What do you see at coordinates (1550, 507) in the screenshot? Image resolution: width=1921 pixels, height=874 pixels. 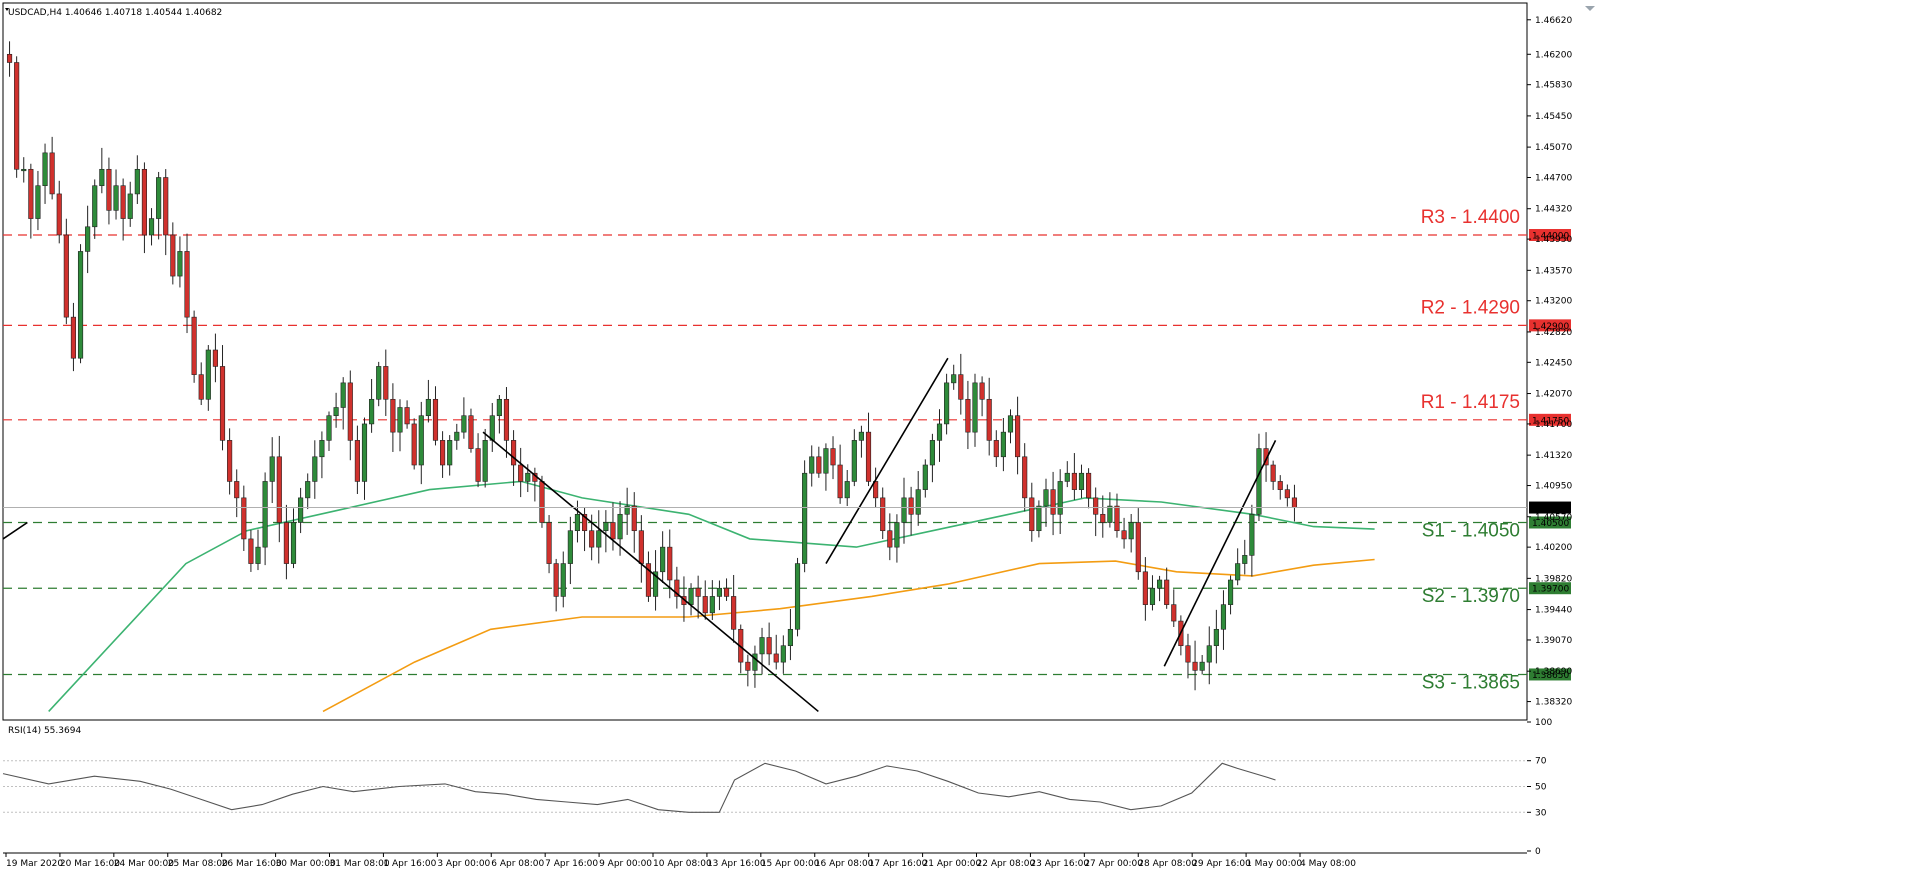 I see `current-price-tag` at bounding box center [1550, 507].